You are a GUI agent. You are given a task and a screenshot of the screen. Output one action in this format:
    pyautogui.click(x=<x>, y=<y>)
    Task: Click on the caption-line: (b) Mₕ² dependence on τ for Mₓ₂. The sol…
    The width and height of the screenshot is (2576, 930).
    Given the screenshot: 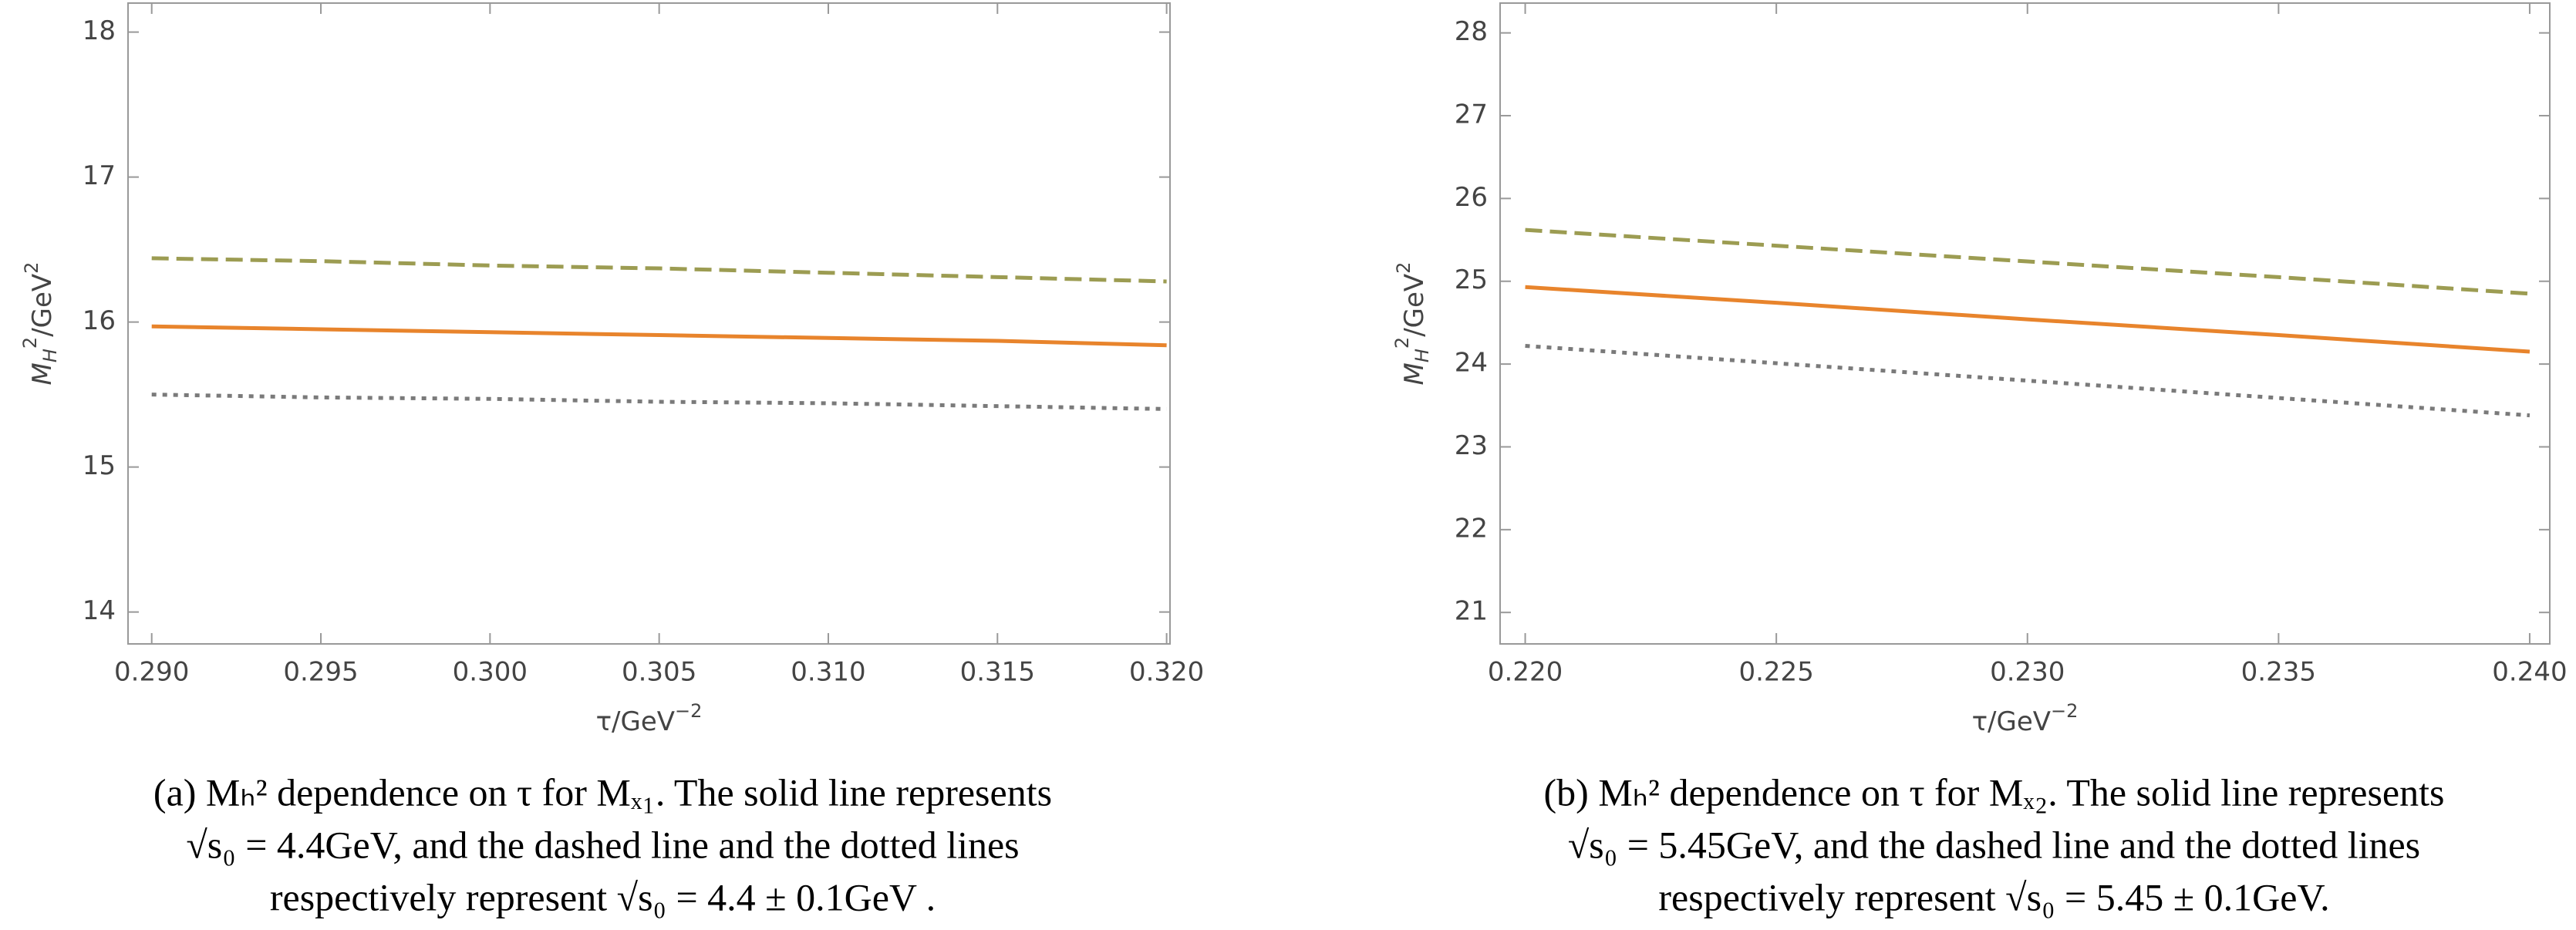 What is the action you would take?
    pyautogui.click(x=1994, y=792)
    